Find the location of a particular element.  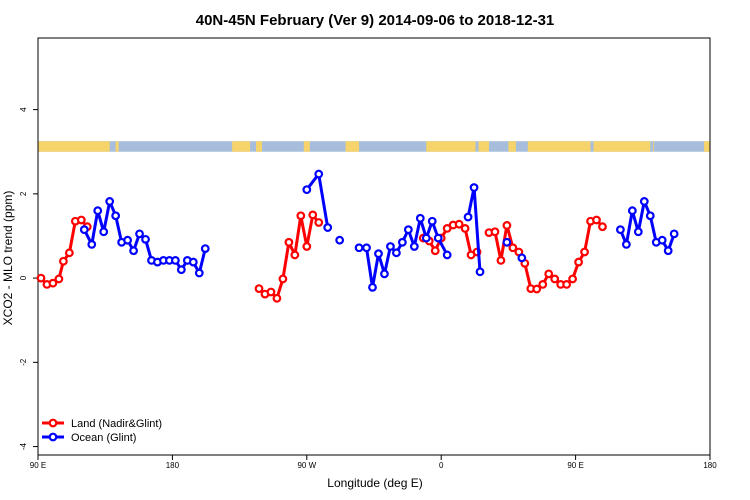

y-tick-label: 2 is located at coordinates (23, 193).